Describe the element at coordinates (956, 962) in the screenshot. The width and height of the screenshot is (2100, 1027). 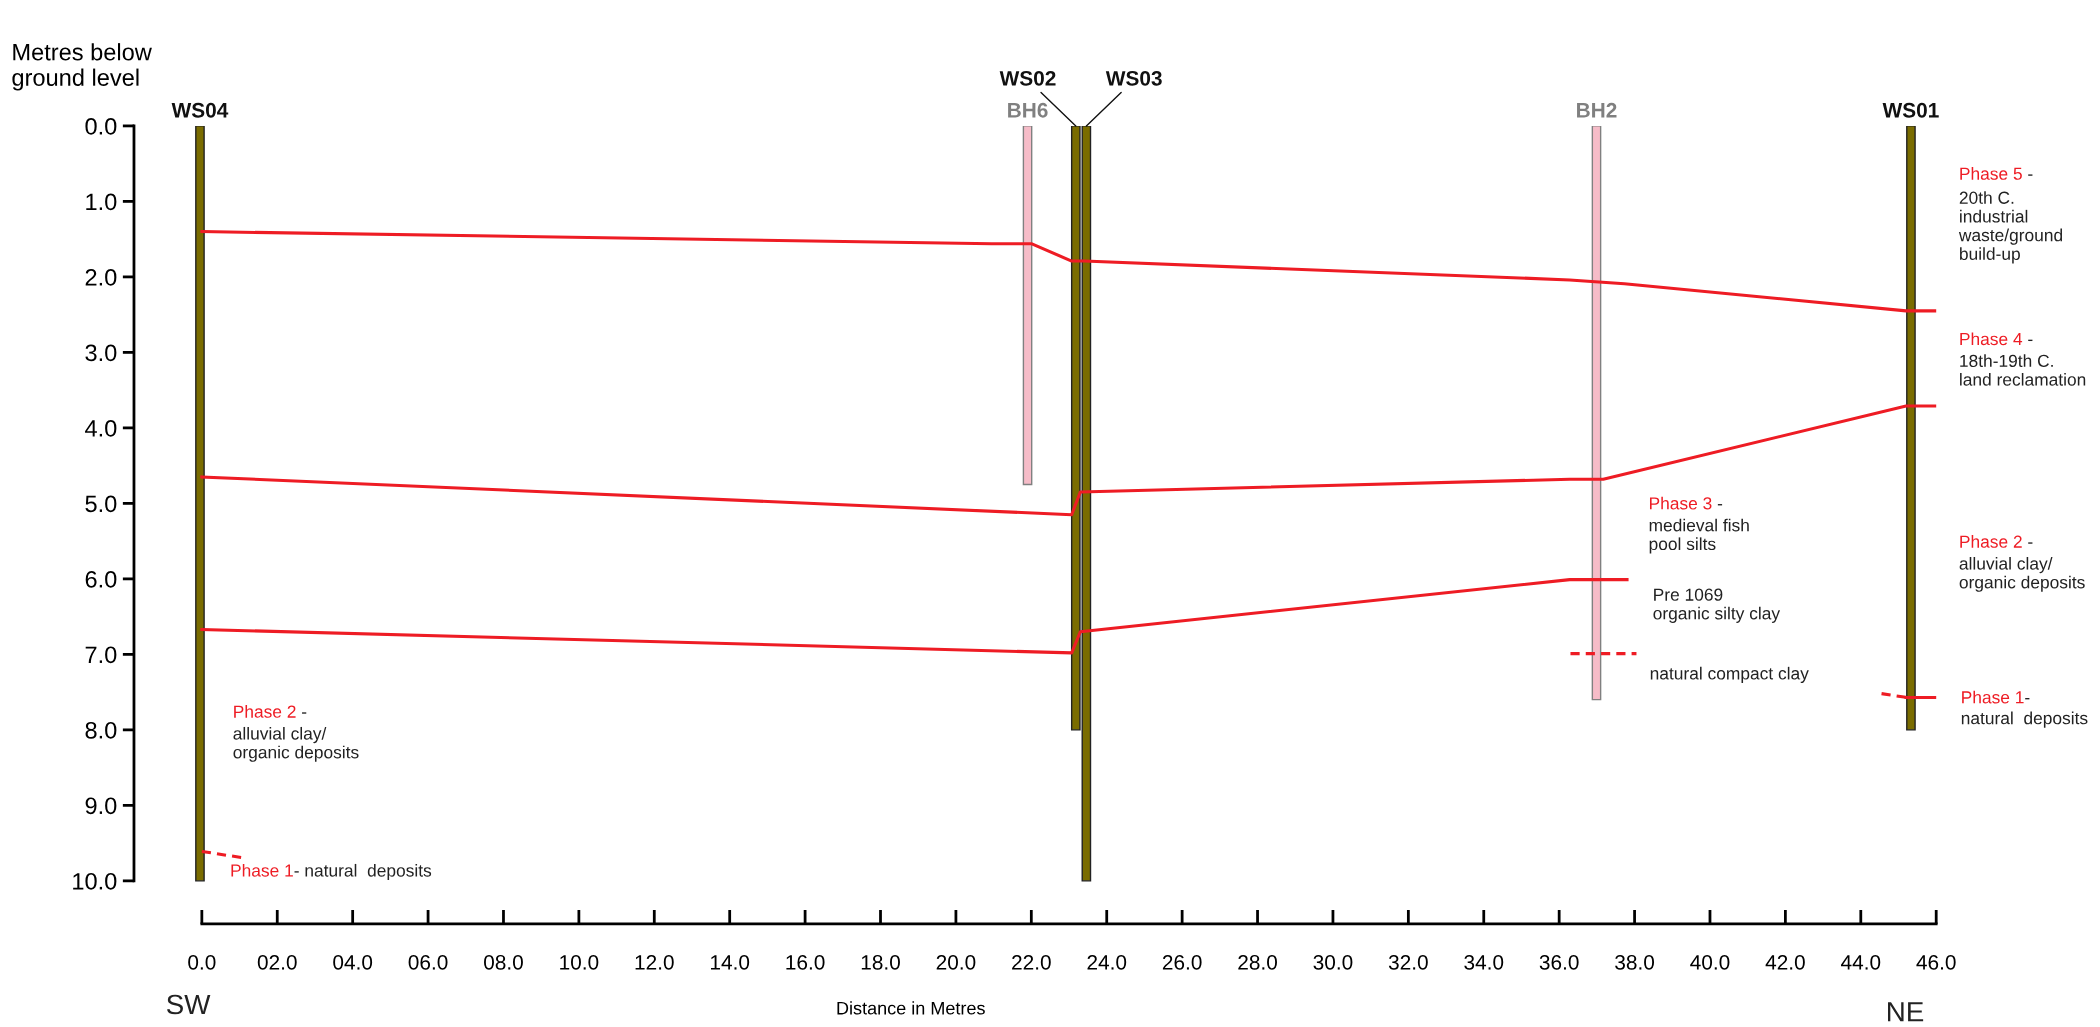
I see `x-tick-label: 20.0` at that location.